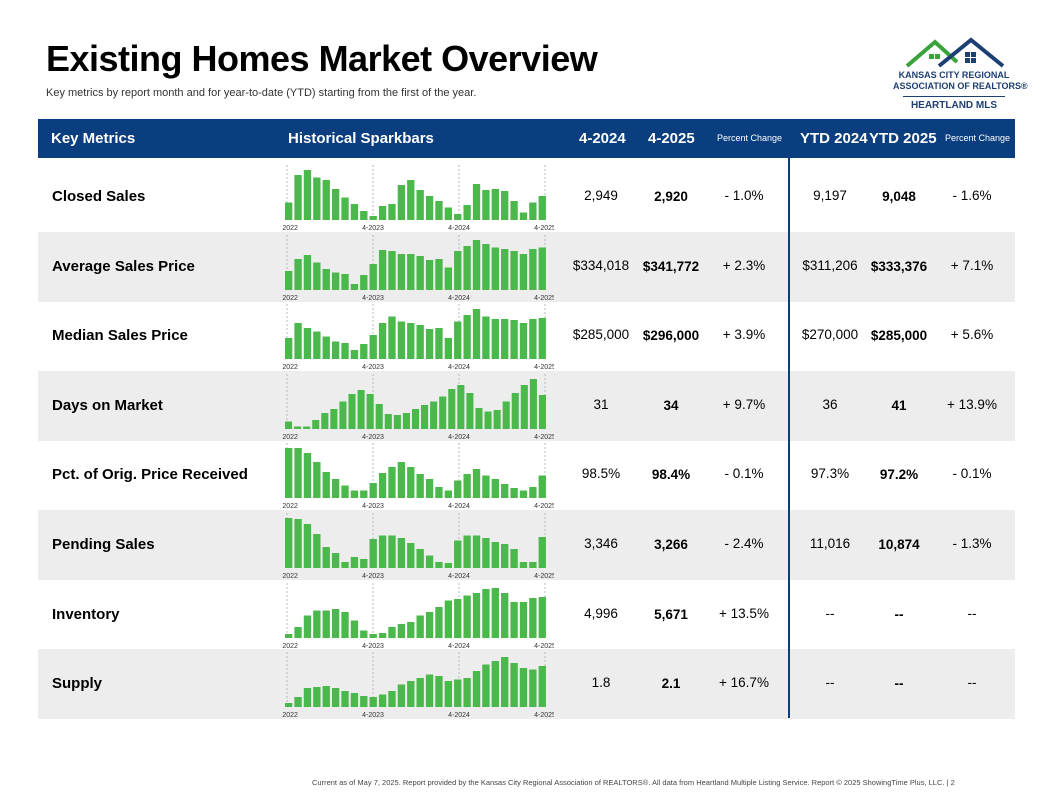 This screenshot has height=810, width=1052. Describe the element at coordinates (671, 684) in the screenshot. I see `cell-v2025: 2.1` at that location.